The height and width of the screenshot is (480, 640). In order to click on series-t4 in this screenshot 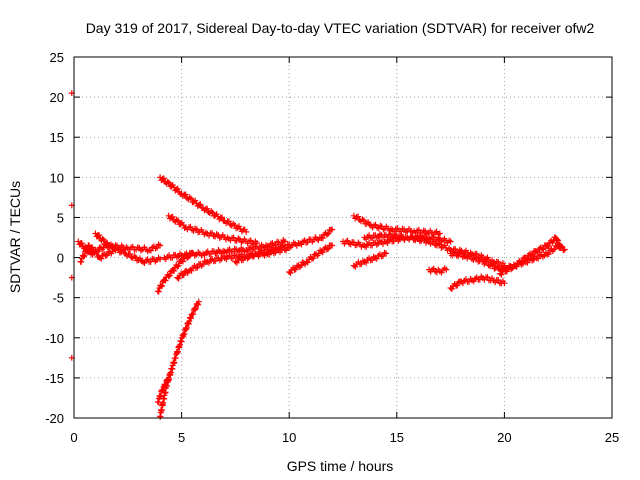, I will do `click(203, 204)`.